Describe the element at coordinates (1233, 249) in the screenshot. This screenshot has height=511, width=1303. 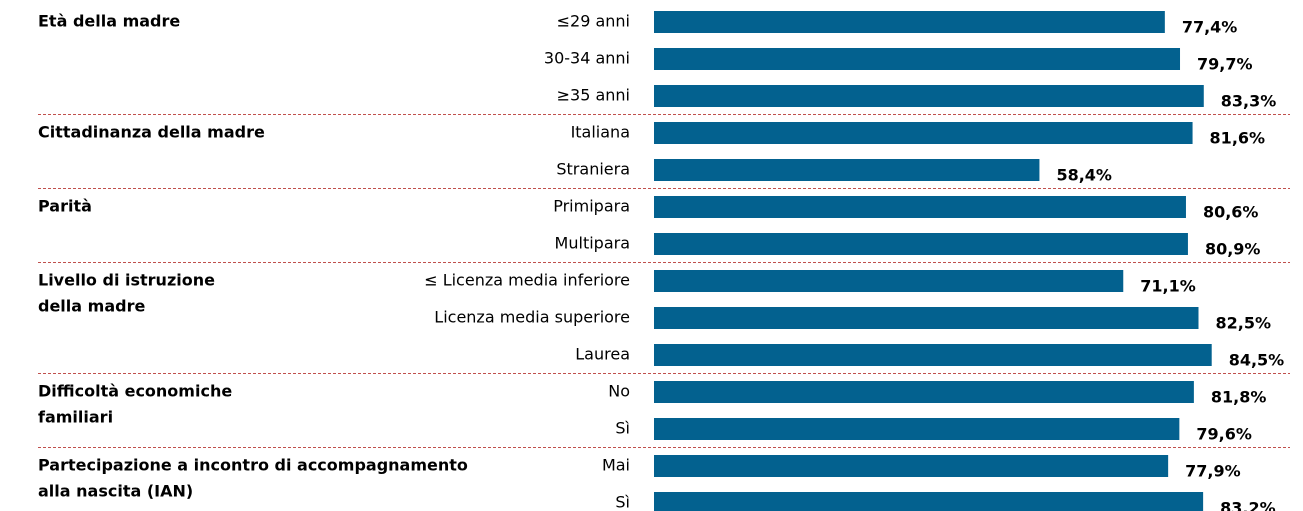
I see `value-label: 80,9%` at that location.